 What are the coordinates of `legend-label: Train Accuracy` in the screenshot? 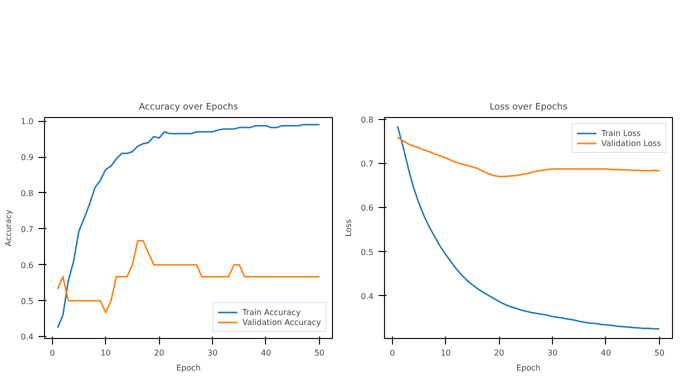 It's located at (271, 312).